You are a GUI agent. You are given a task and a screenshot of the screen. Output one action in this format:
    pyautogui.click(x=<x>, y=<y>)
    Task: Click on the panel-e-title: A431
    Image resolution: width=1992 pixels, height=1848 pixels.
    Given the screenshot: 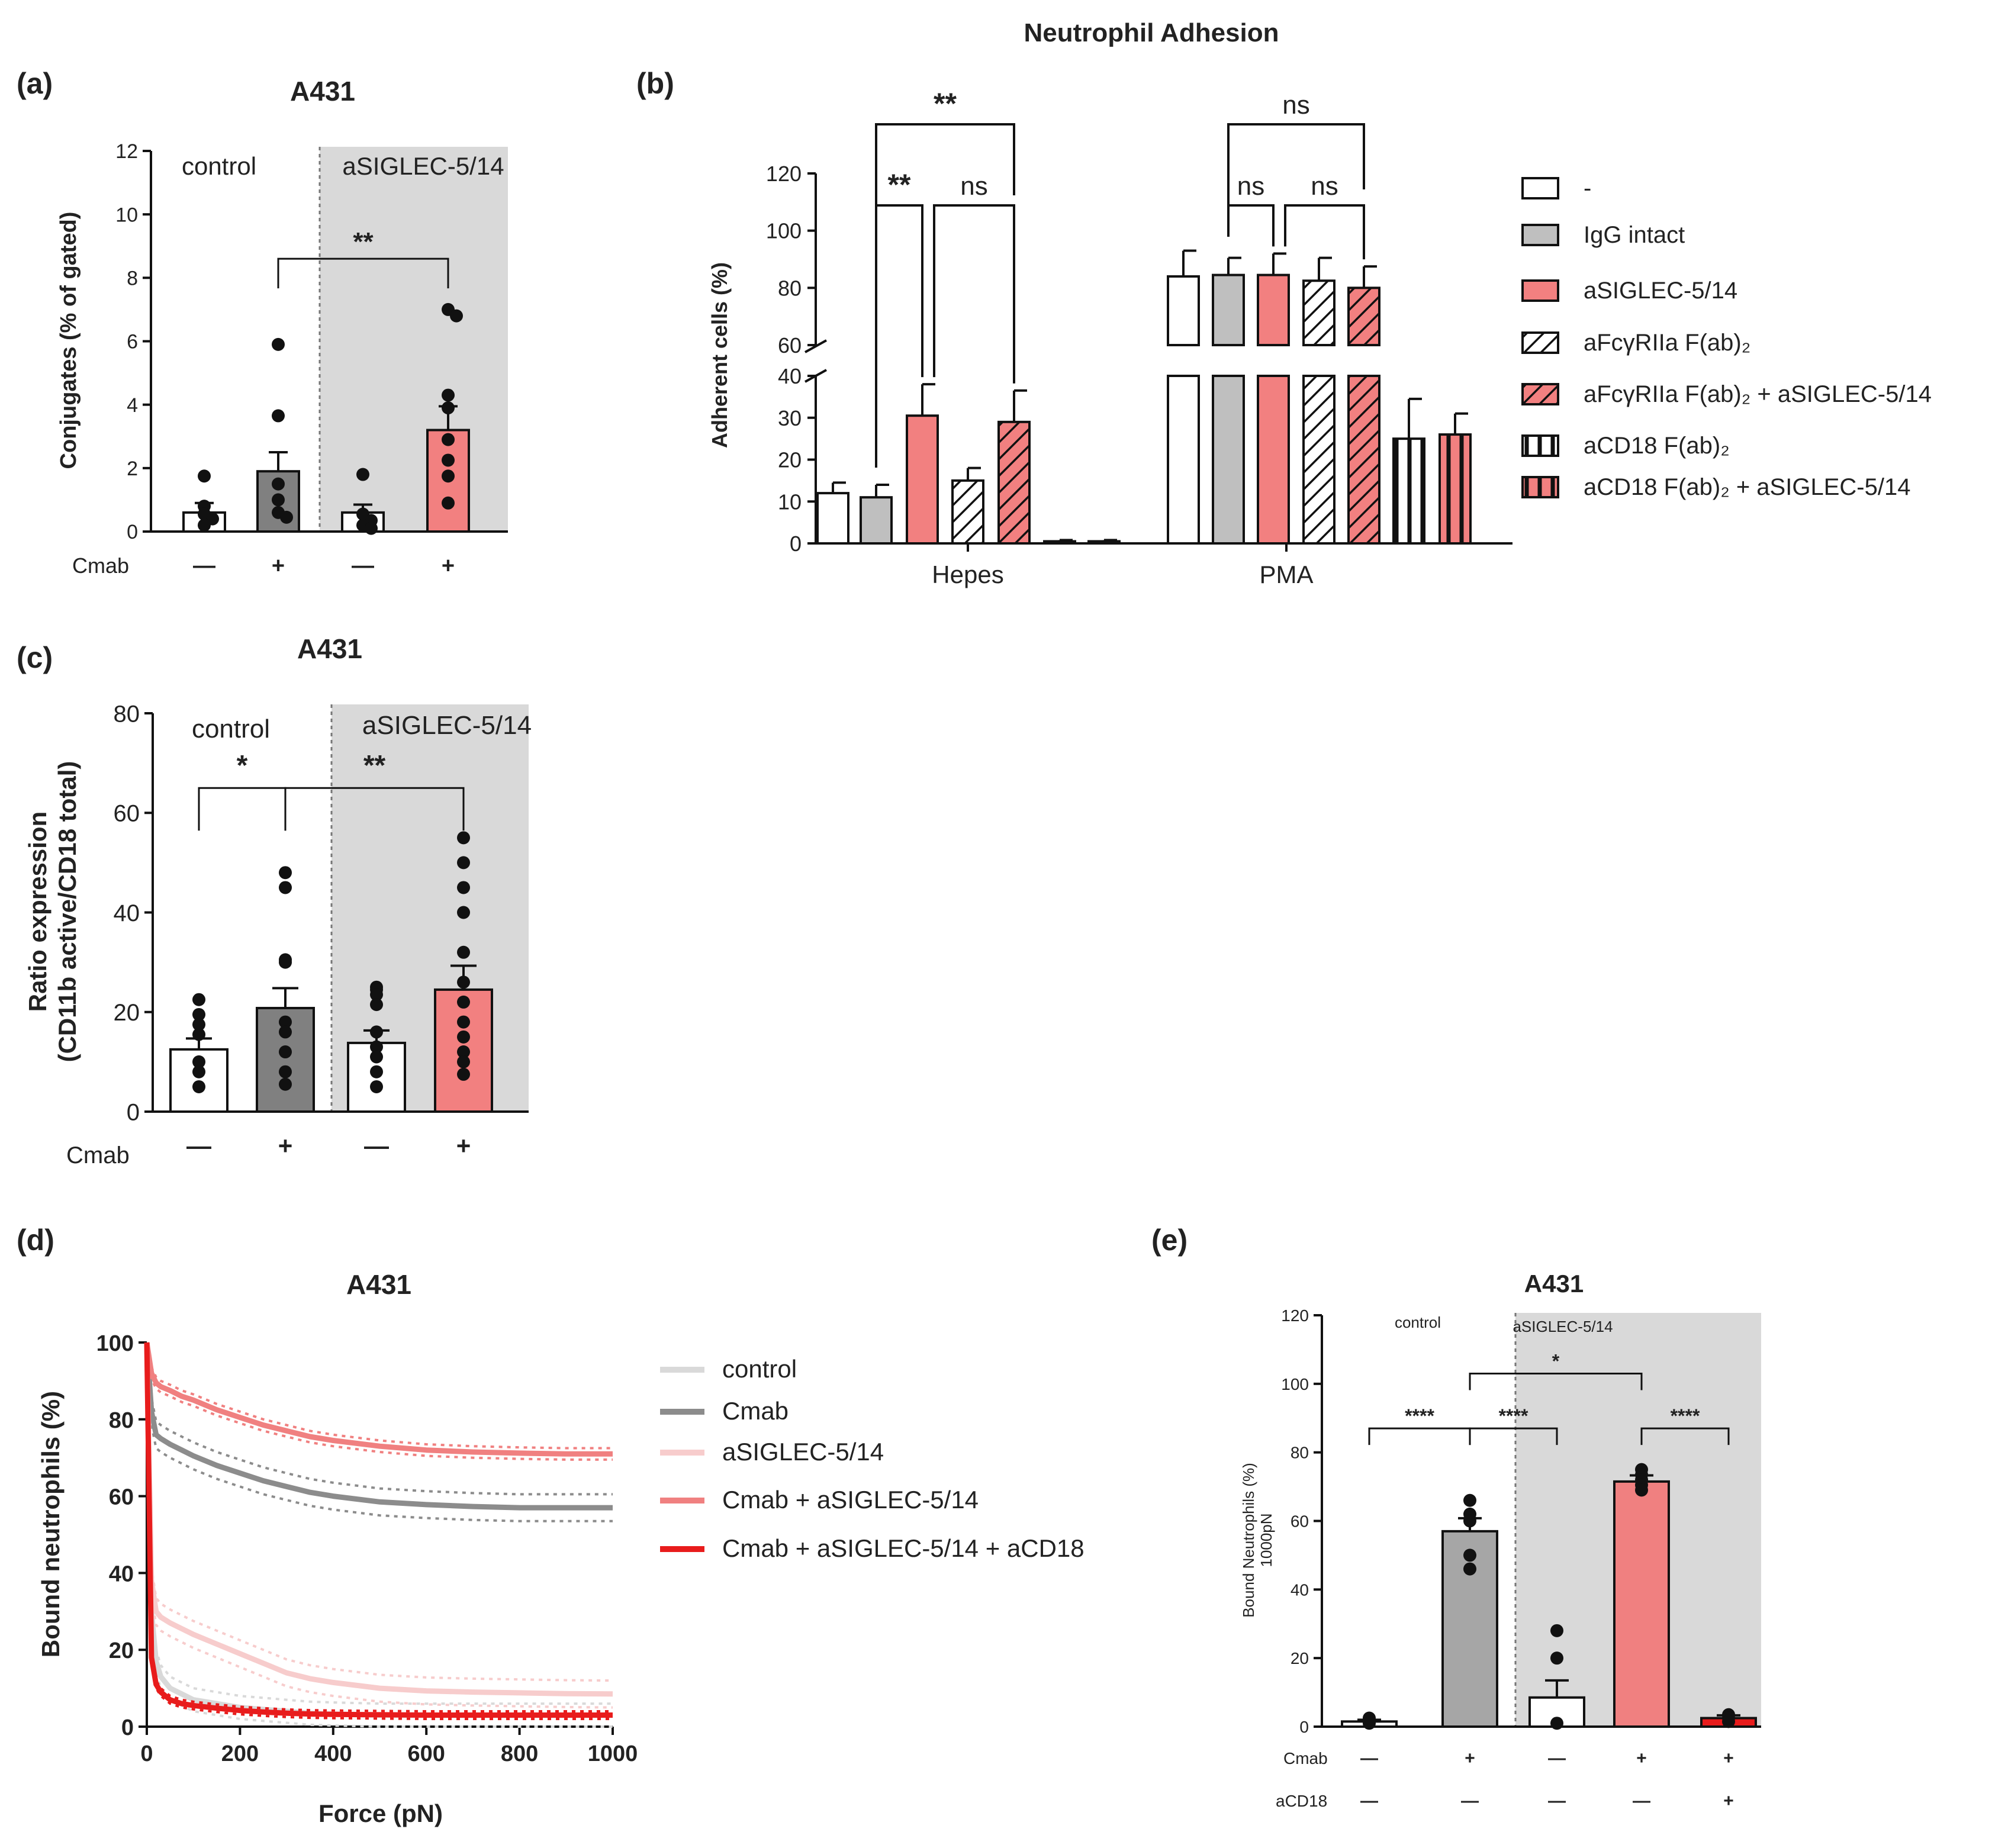 What is the action you would take?
    pyautogui.click(x=1554, y=1284)
    